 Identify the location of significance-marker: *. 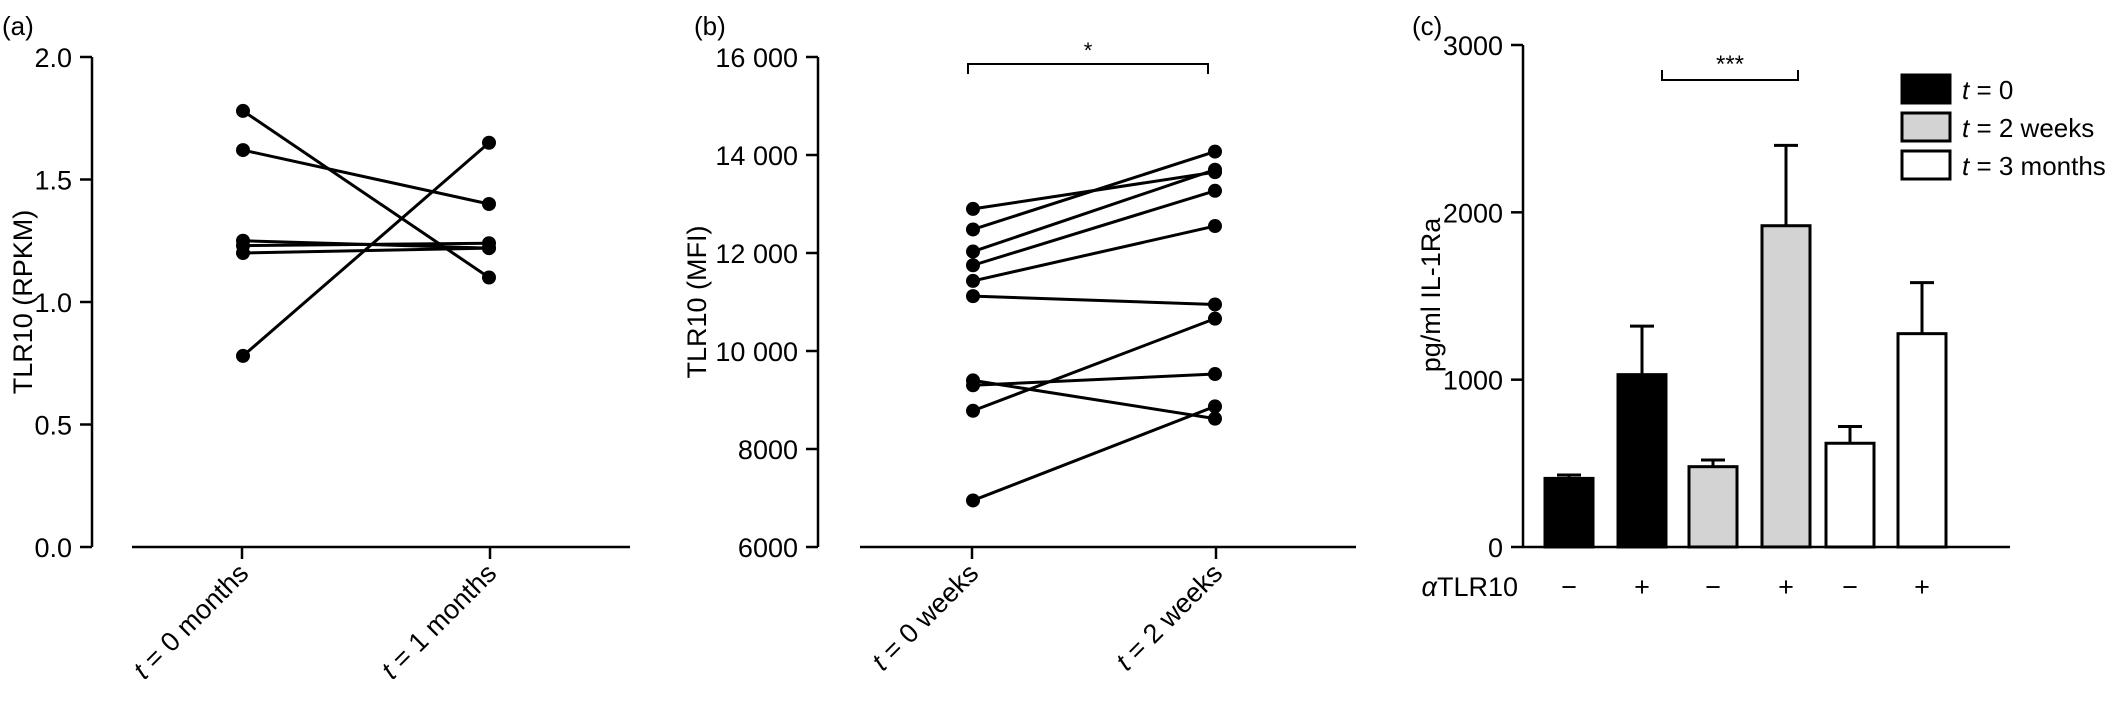
(1088, 50).